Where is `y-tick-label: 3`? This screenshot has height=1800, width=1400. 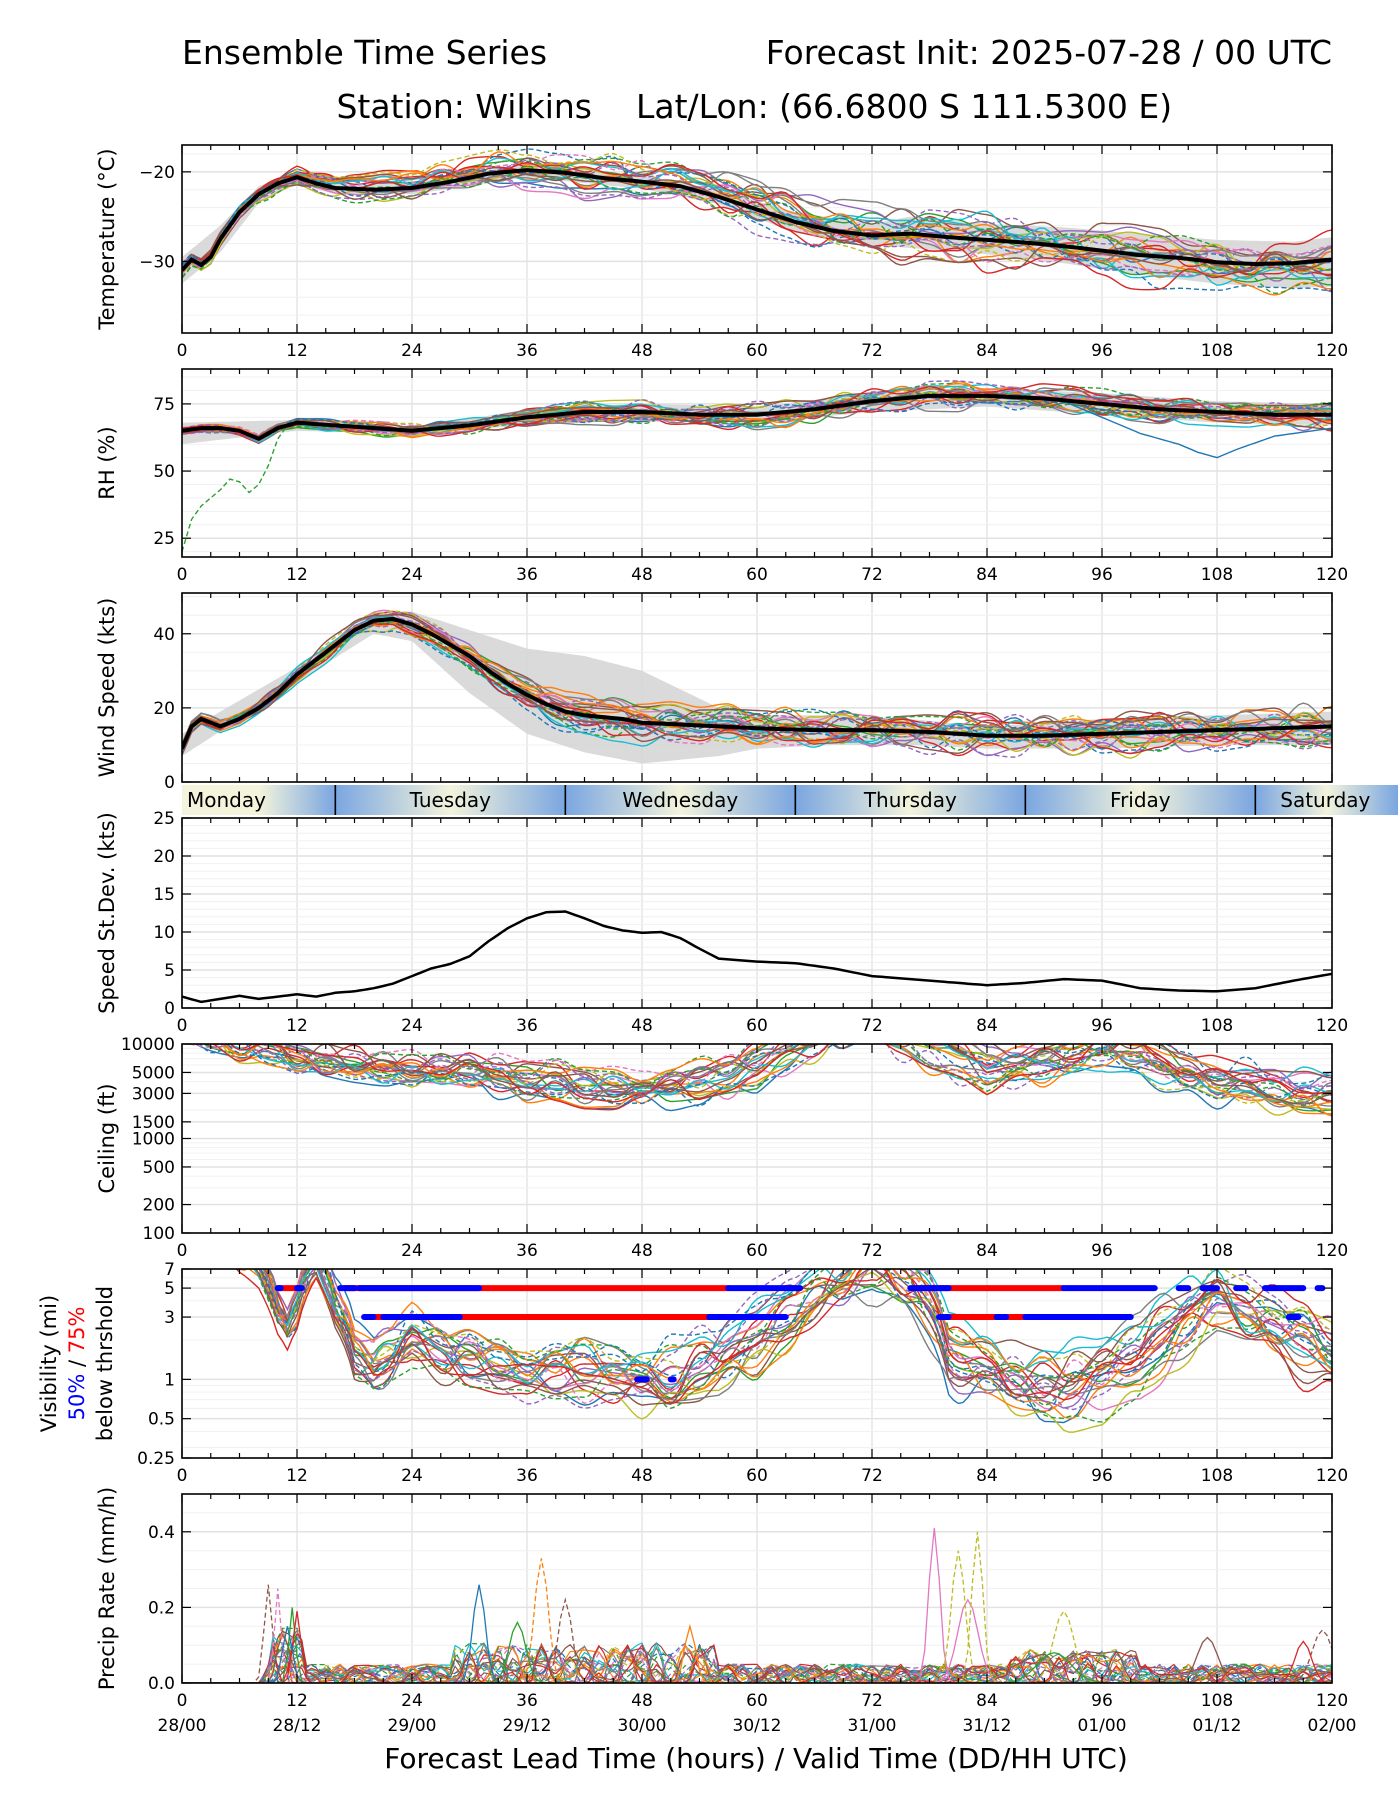
y-tick-label: 3 is located at coordinates (169, 1318).